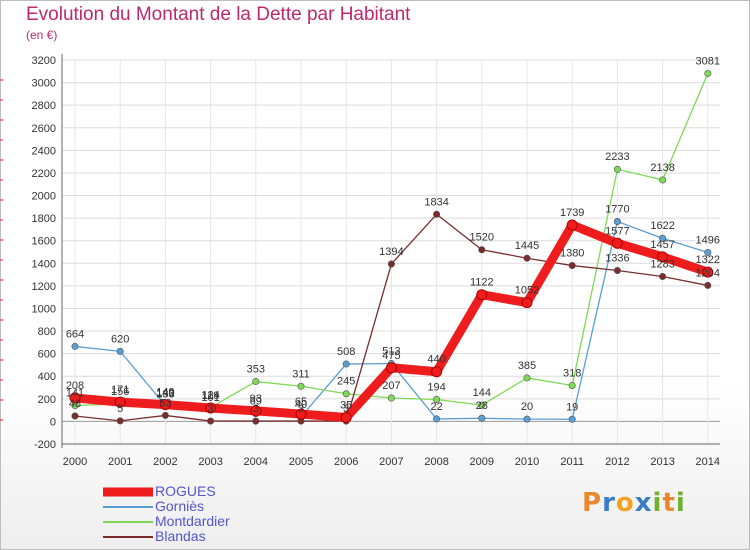  I want to click on data-label: 5, so click(120, 409).